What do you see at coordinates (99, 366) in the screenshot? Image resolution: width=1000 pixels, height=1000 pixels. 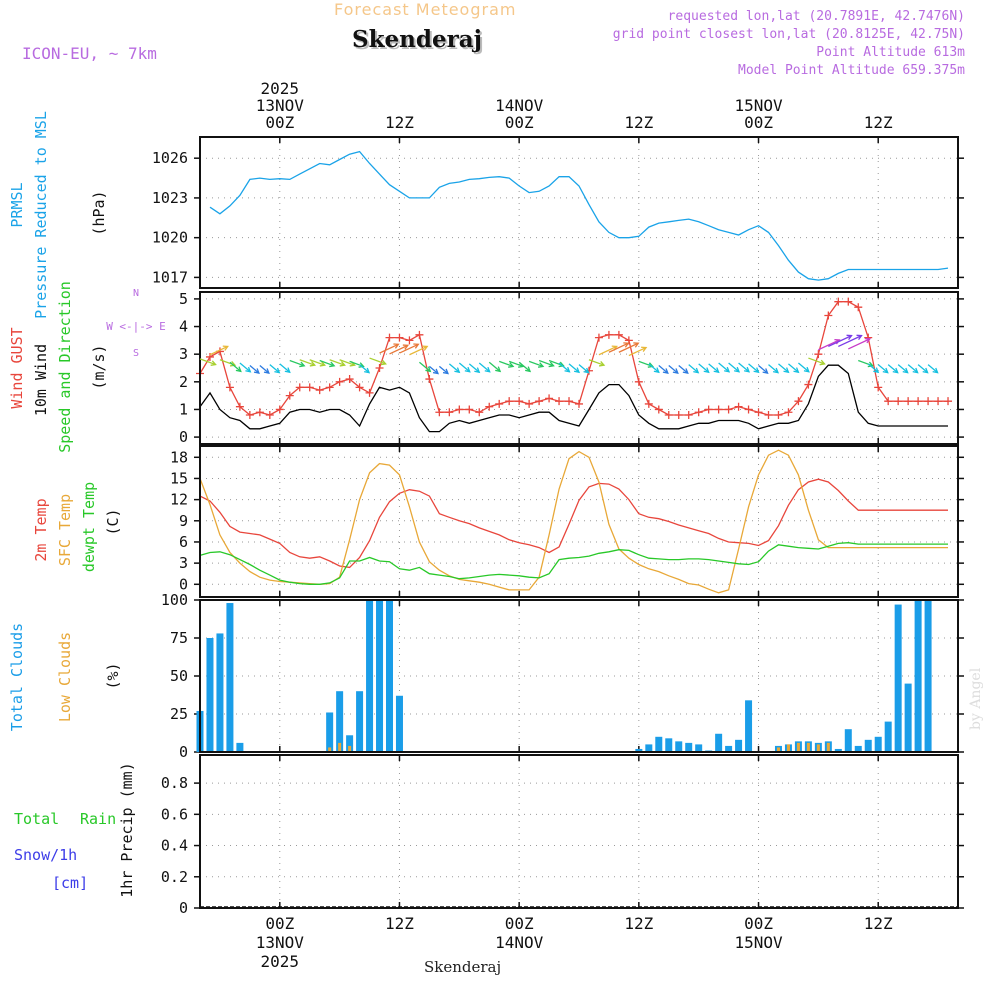 I see `wind-unit: (m/s)` at bounding box center [99, 366].